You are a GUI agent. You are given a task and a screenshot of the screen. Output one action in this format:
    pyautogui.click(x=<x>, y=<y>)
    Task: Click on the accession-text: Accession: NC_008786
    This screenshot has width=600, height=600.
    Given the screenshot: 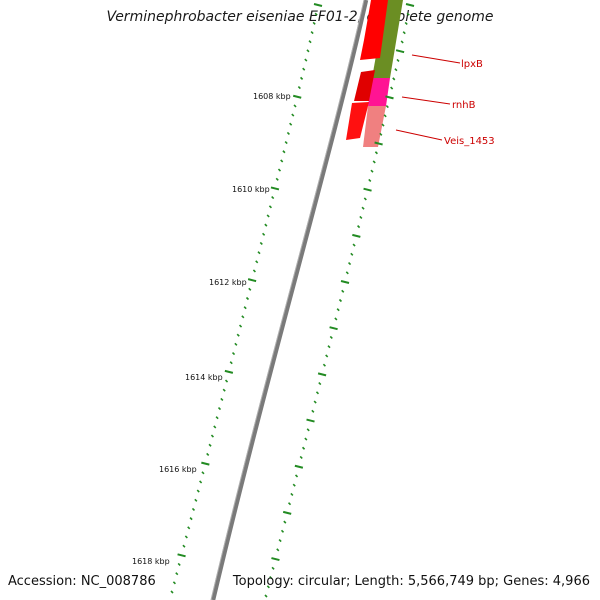 What is the action you would take?
    pyautogui.click(x=82, y=581)
    